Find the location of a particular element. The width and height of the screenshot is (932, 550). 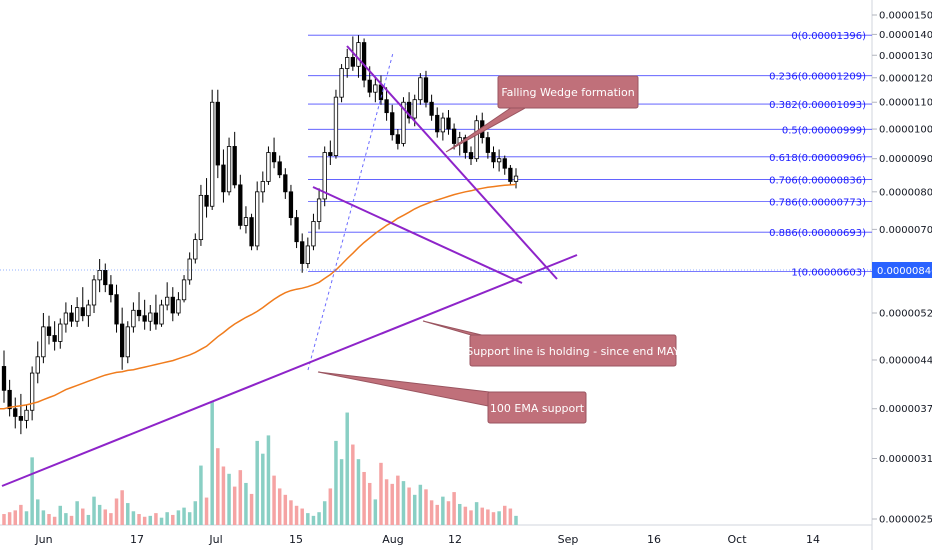

wedge-upper-trendline is located at coordinates (452, 162).